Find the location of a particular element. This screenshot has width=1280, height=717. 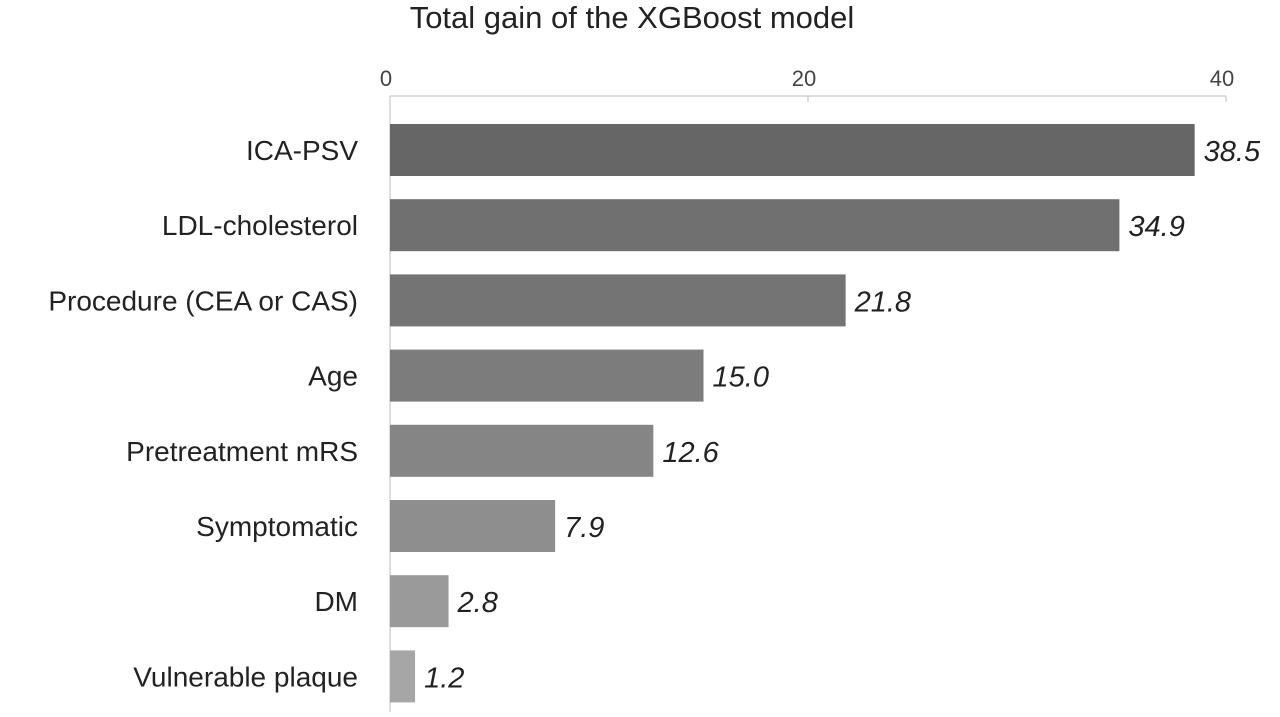

category-label: Pretreatment mRS is located at coordinates (242, 451).